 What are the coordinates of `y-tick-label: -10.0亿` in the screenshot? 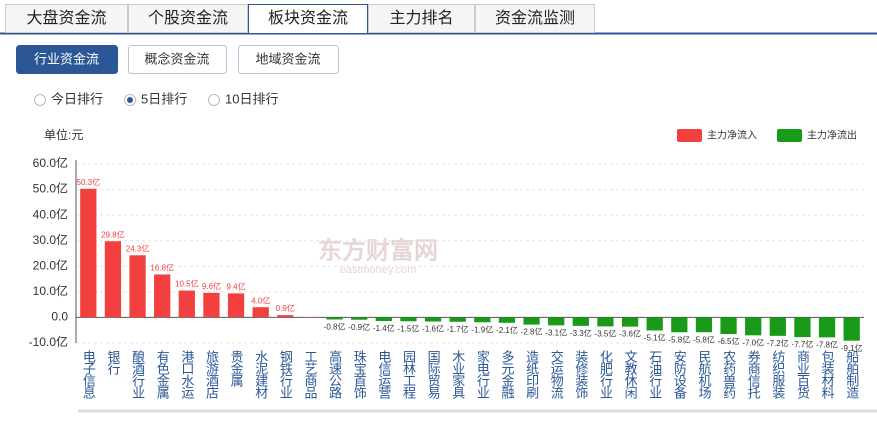 It's located at (48, 341).